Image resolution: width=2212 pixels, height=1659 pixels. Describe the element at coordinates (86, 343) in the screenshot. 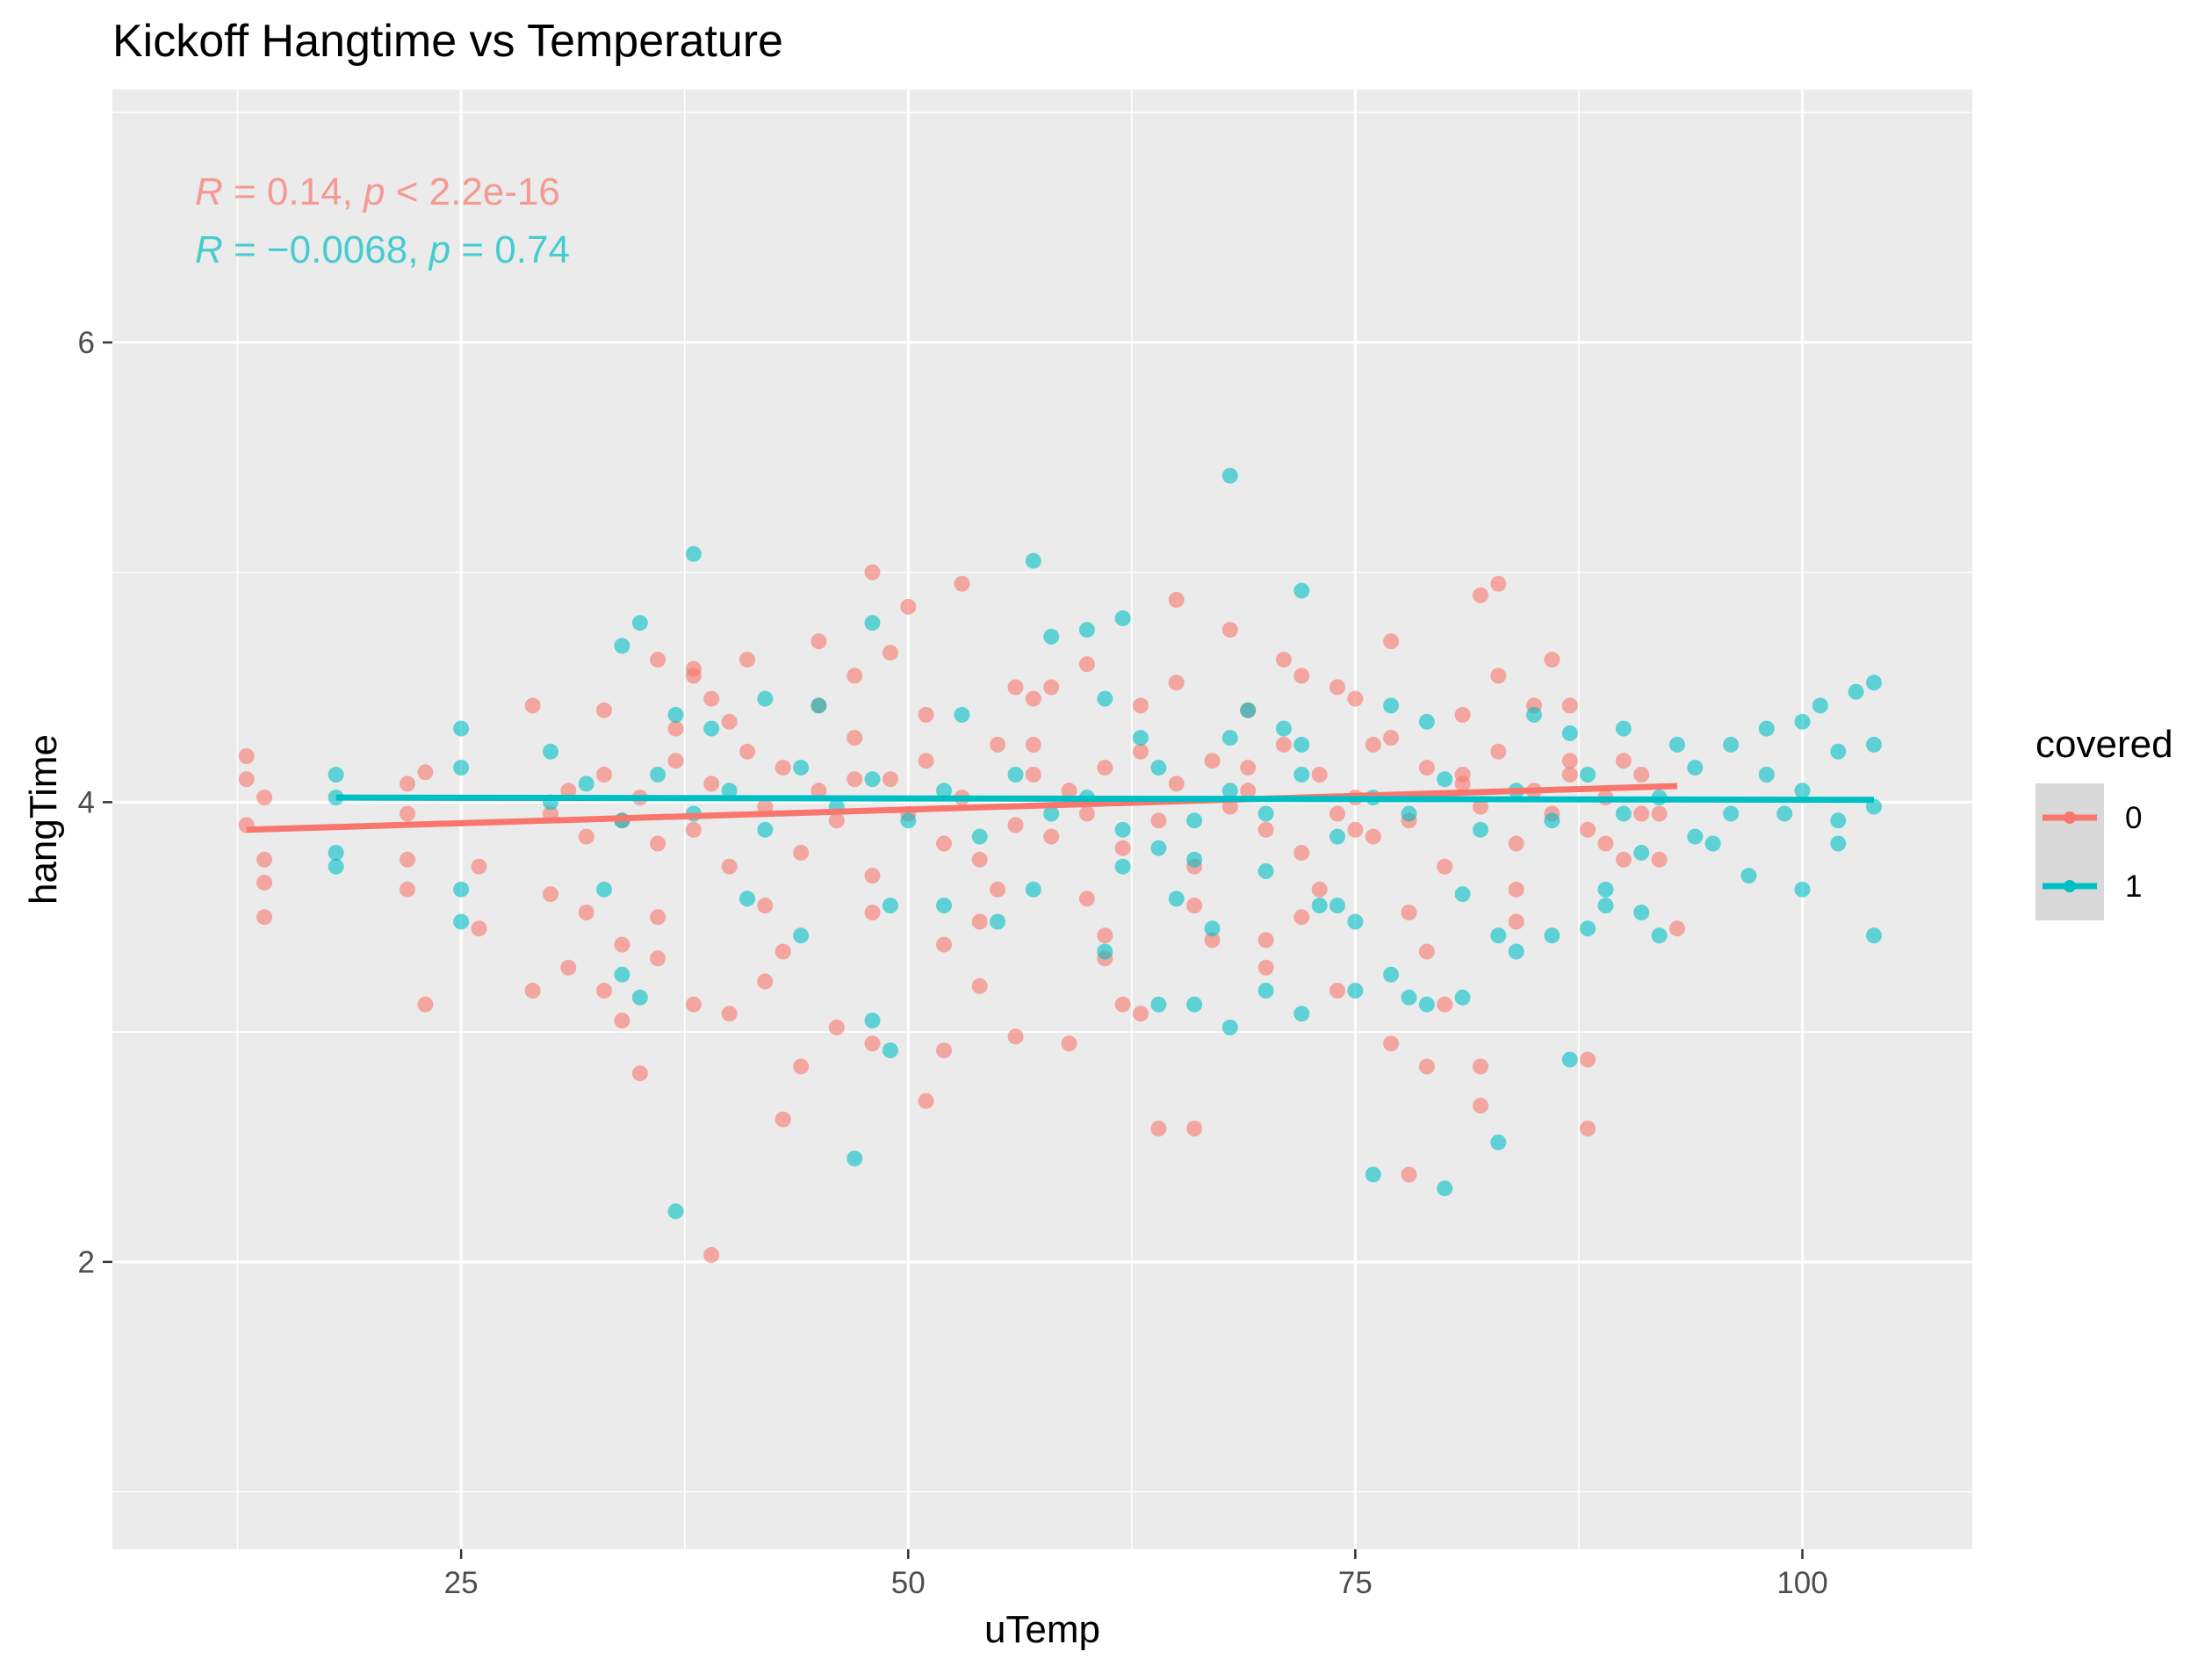

I see `y-tick-label: 6` at that location.